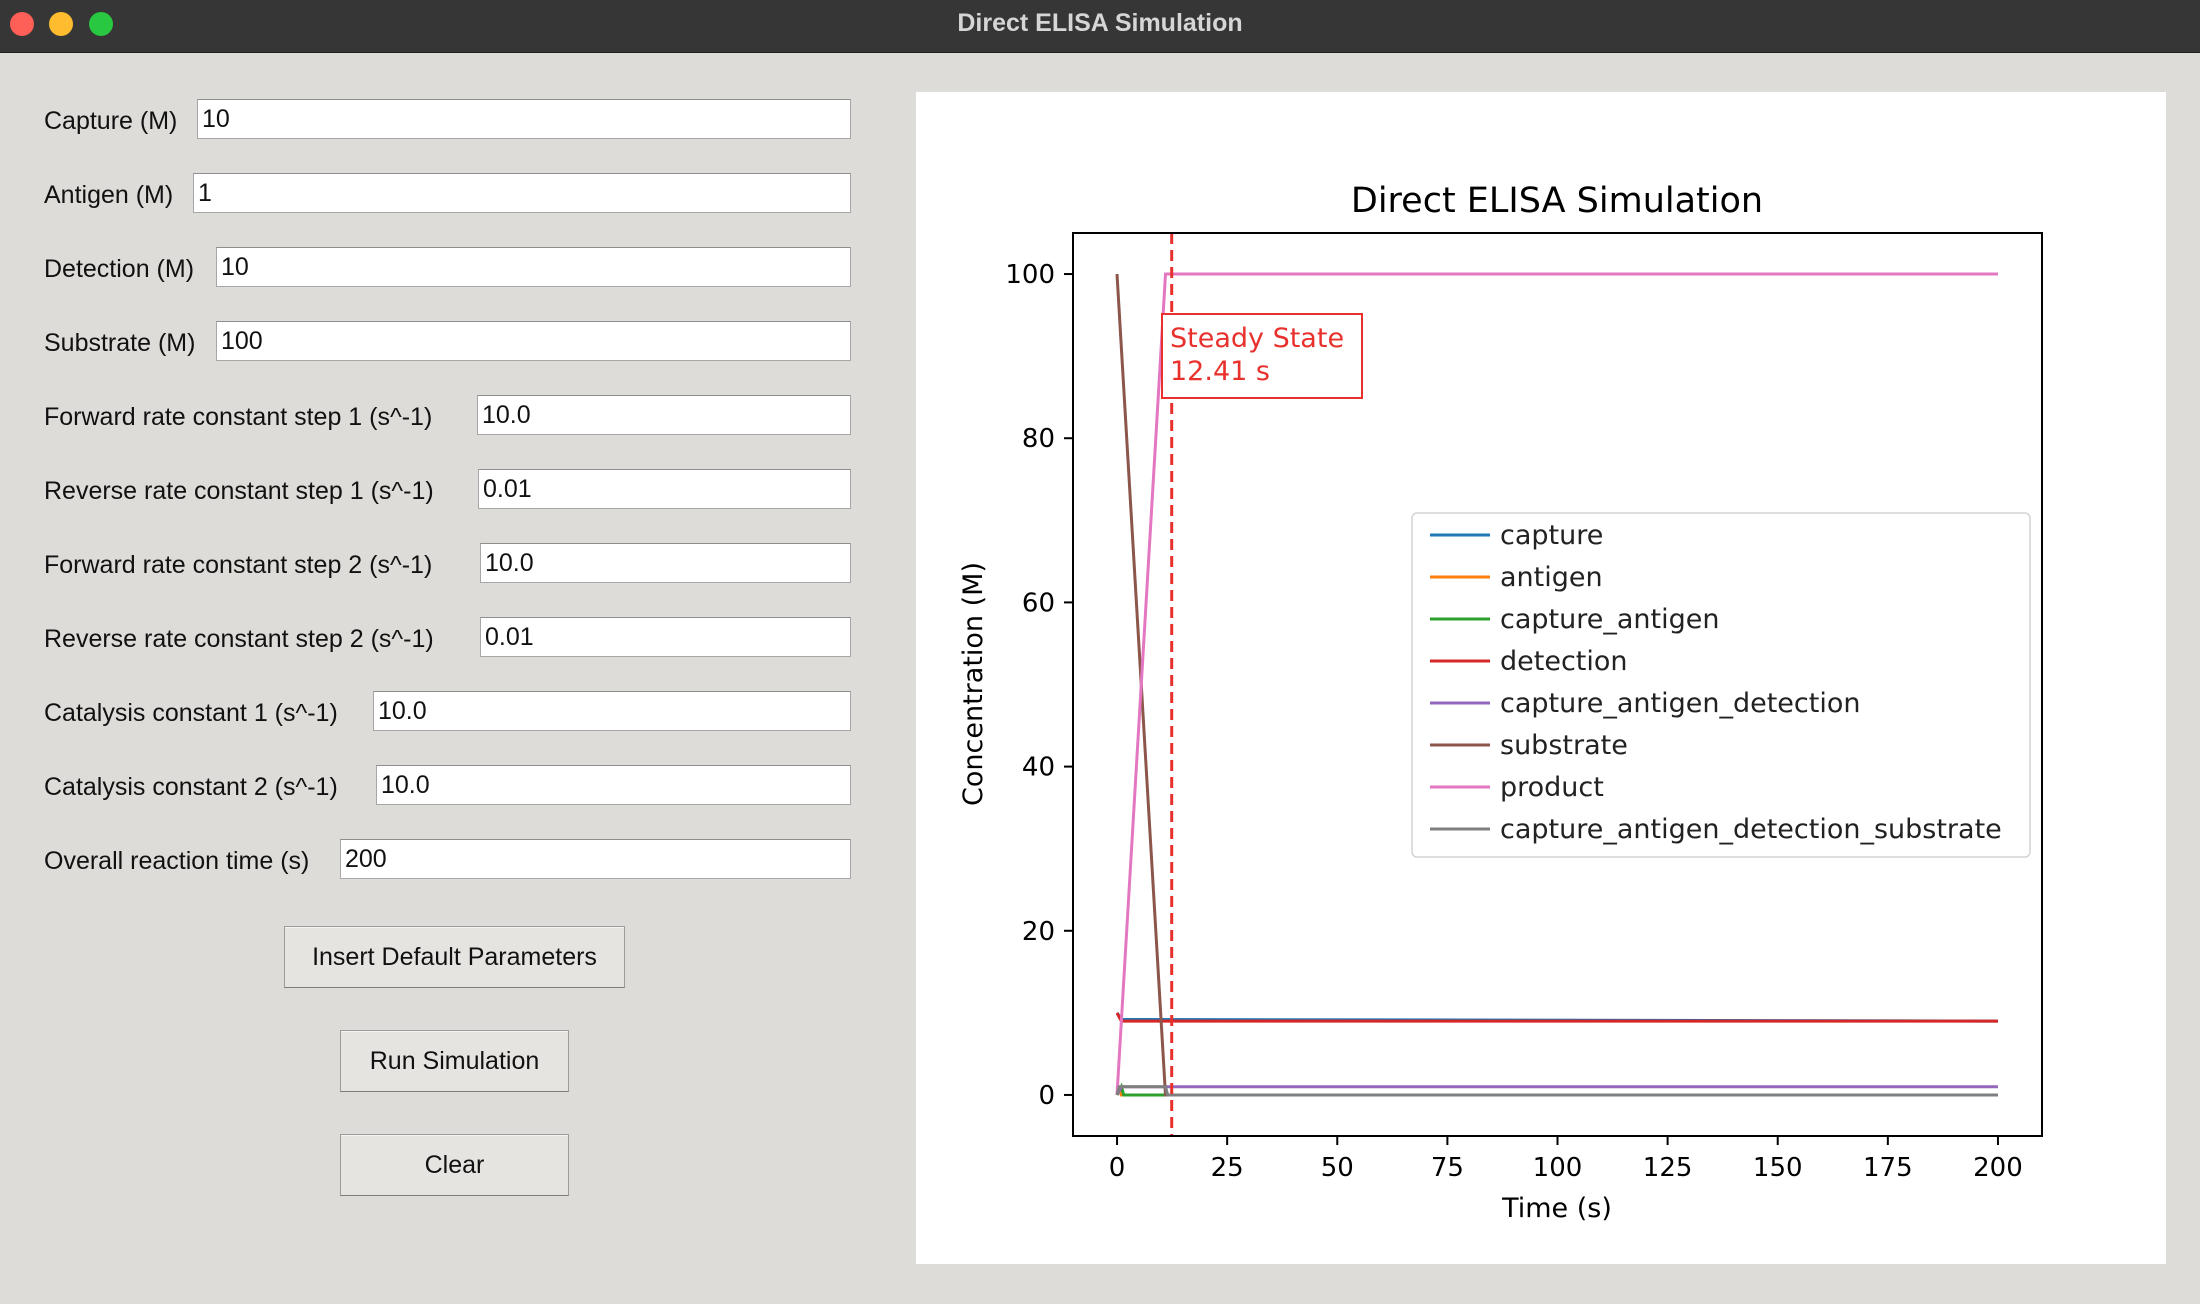 The image size is (2200, 1304). I want to click on legend-item-antigen: antigen, so click(1516, 577).